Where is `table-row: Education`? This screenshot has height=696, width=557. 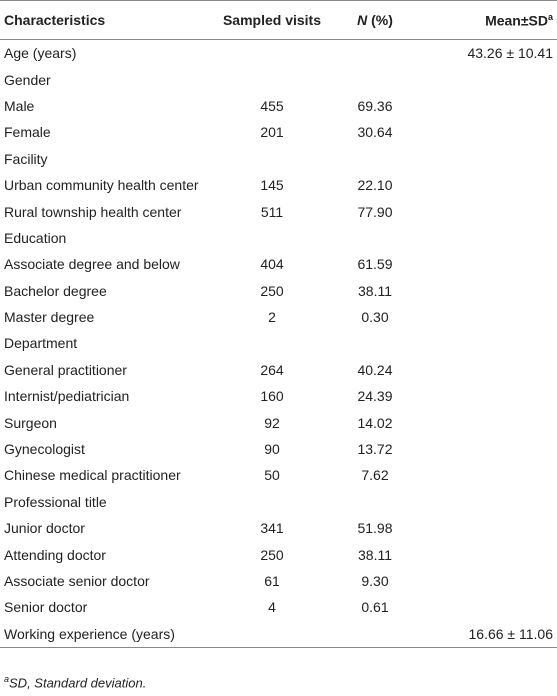
table-row: Education is located at coordinates (278, 238).